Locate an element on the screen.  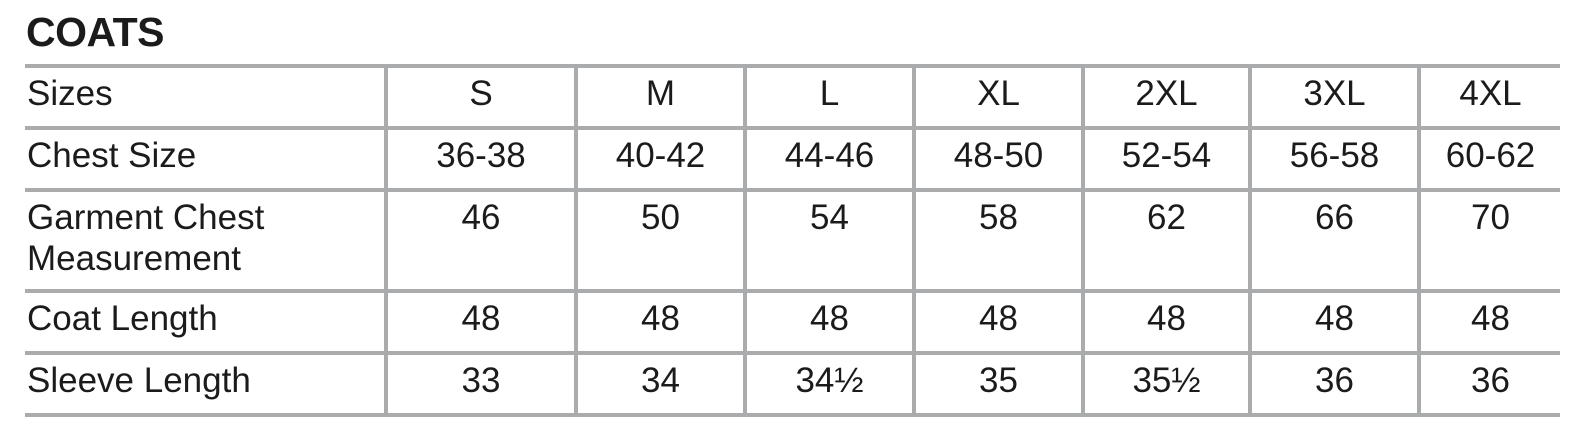
cell-chest-size-xl: 48-50 is located at coordinates (998, 159).